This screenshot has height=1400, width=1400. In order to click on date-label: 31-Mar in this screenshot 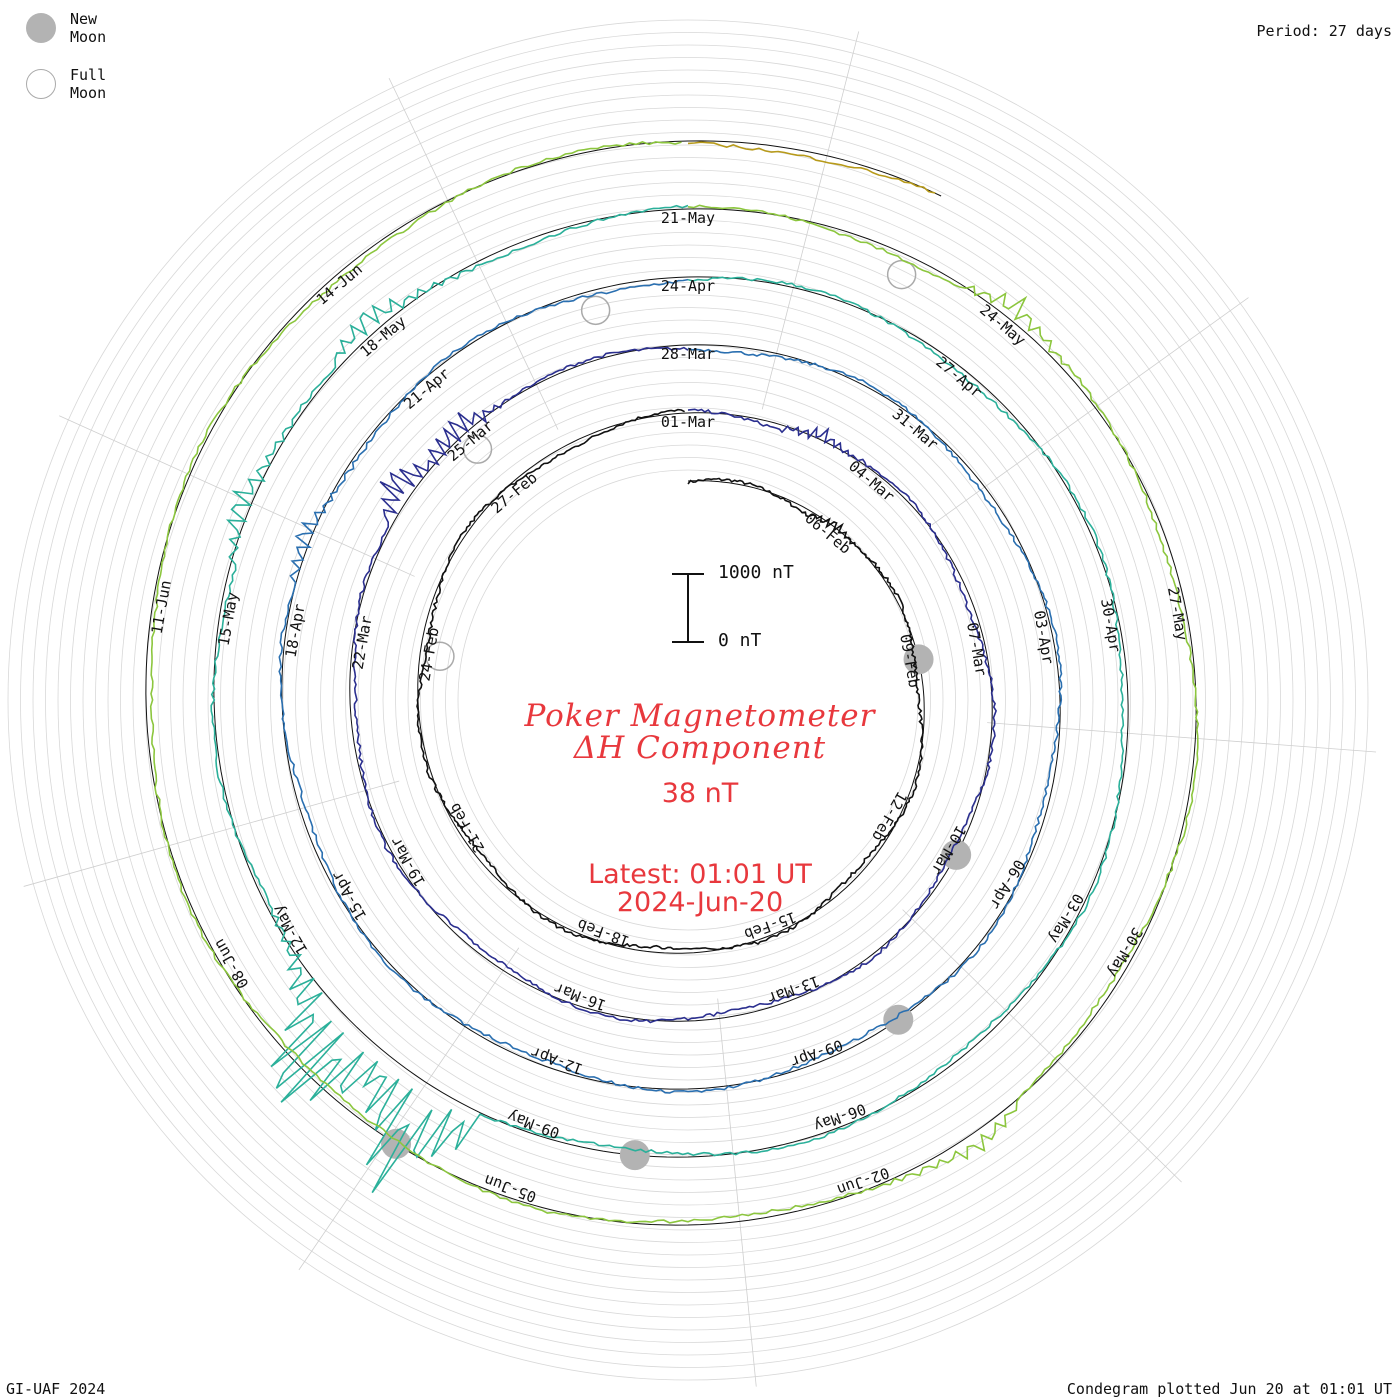, I will do `click(915, 429)`.